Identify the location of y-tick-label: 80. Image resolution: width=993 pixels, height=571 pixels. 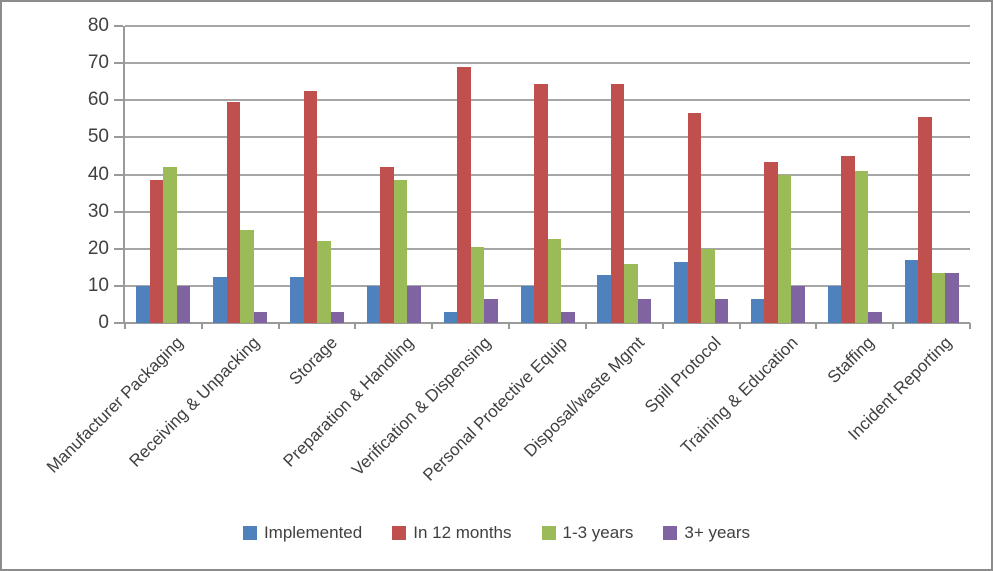
(98, 25).